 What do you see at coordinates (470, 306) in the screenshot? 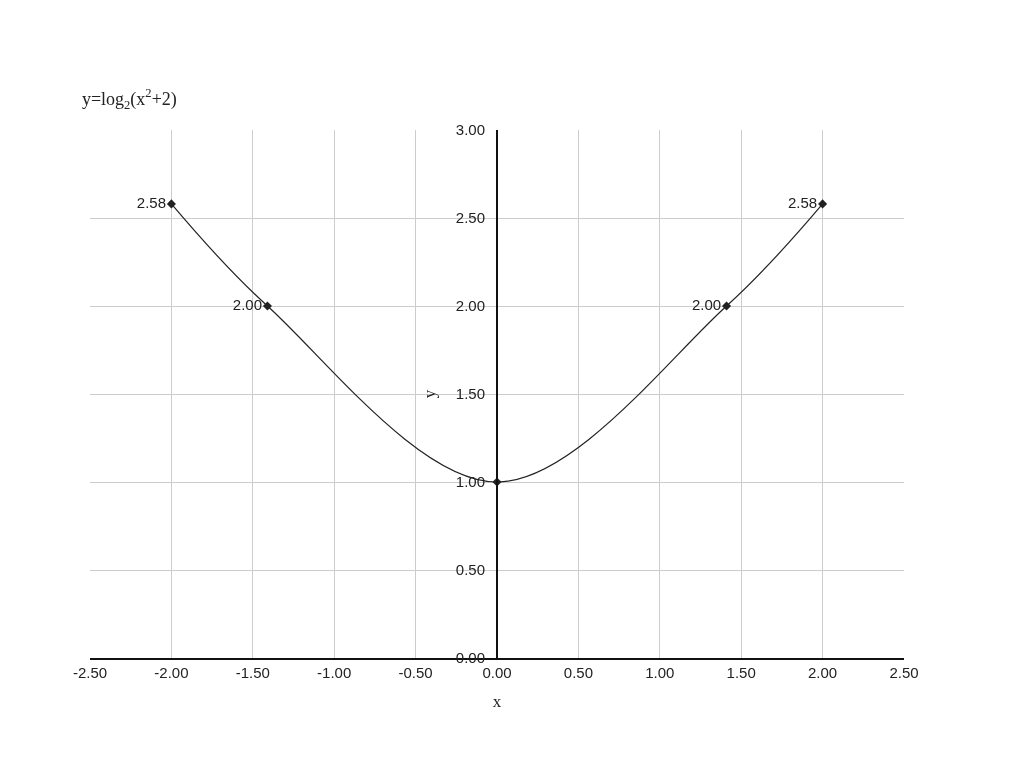
I see `y-tick-label: 2.00` at bounding box center [470, 306].